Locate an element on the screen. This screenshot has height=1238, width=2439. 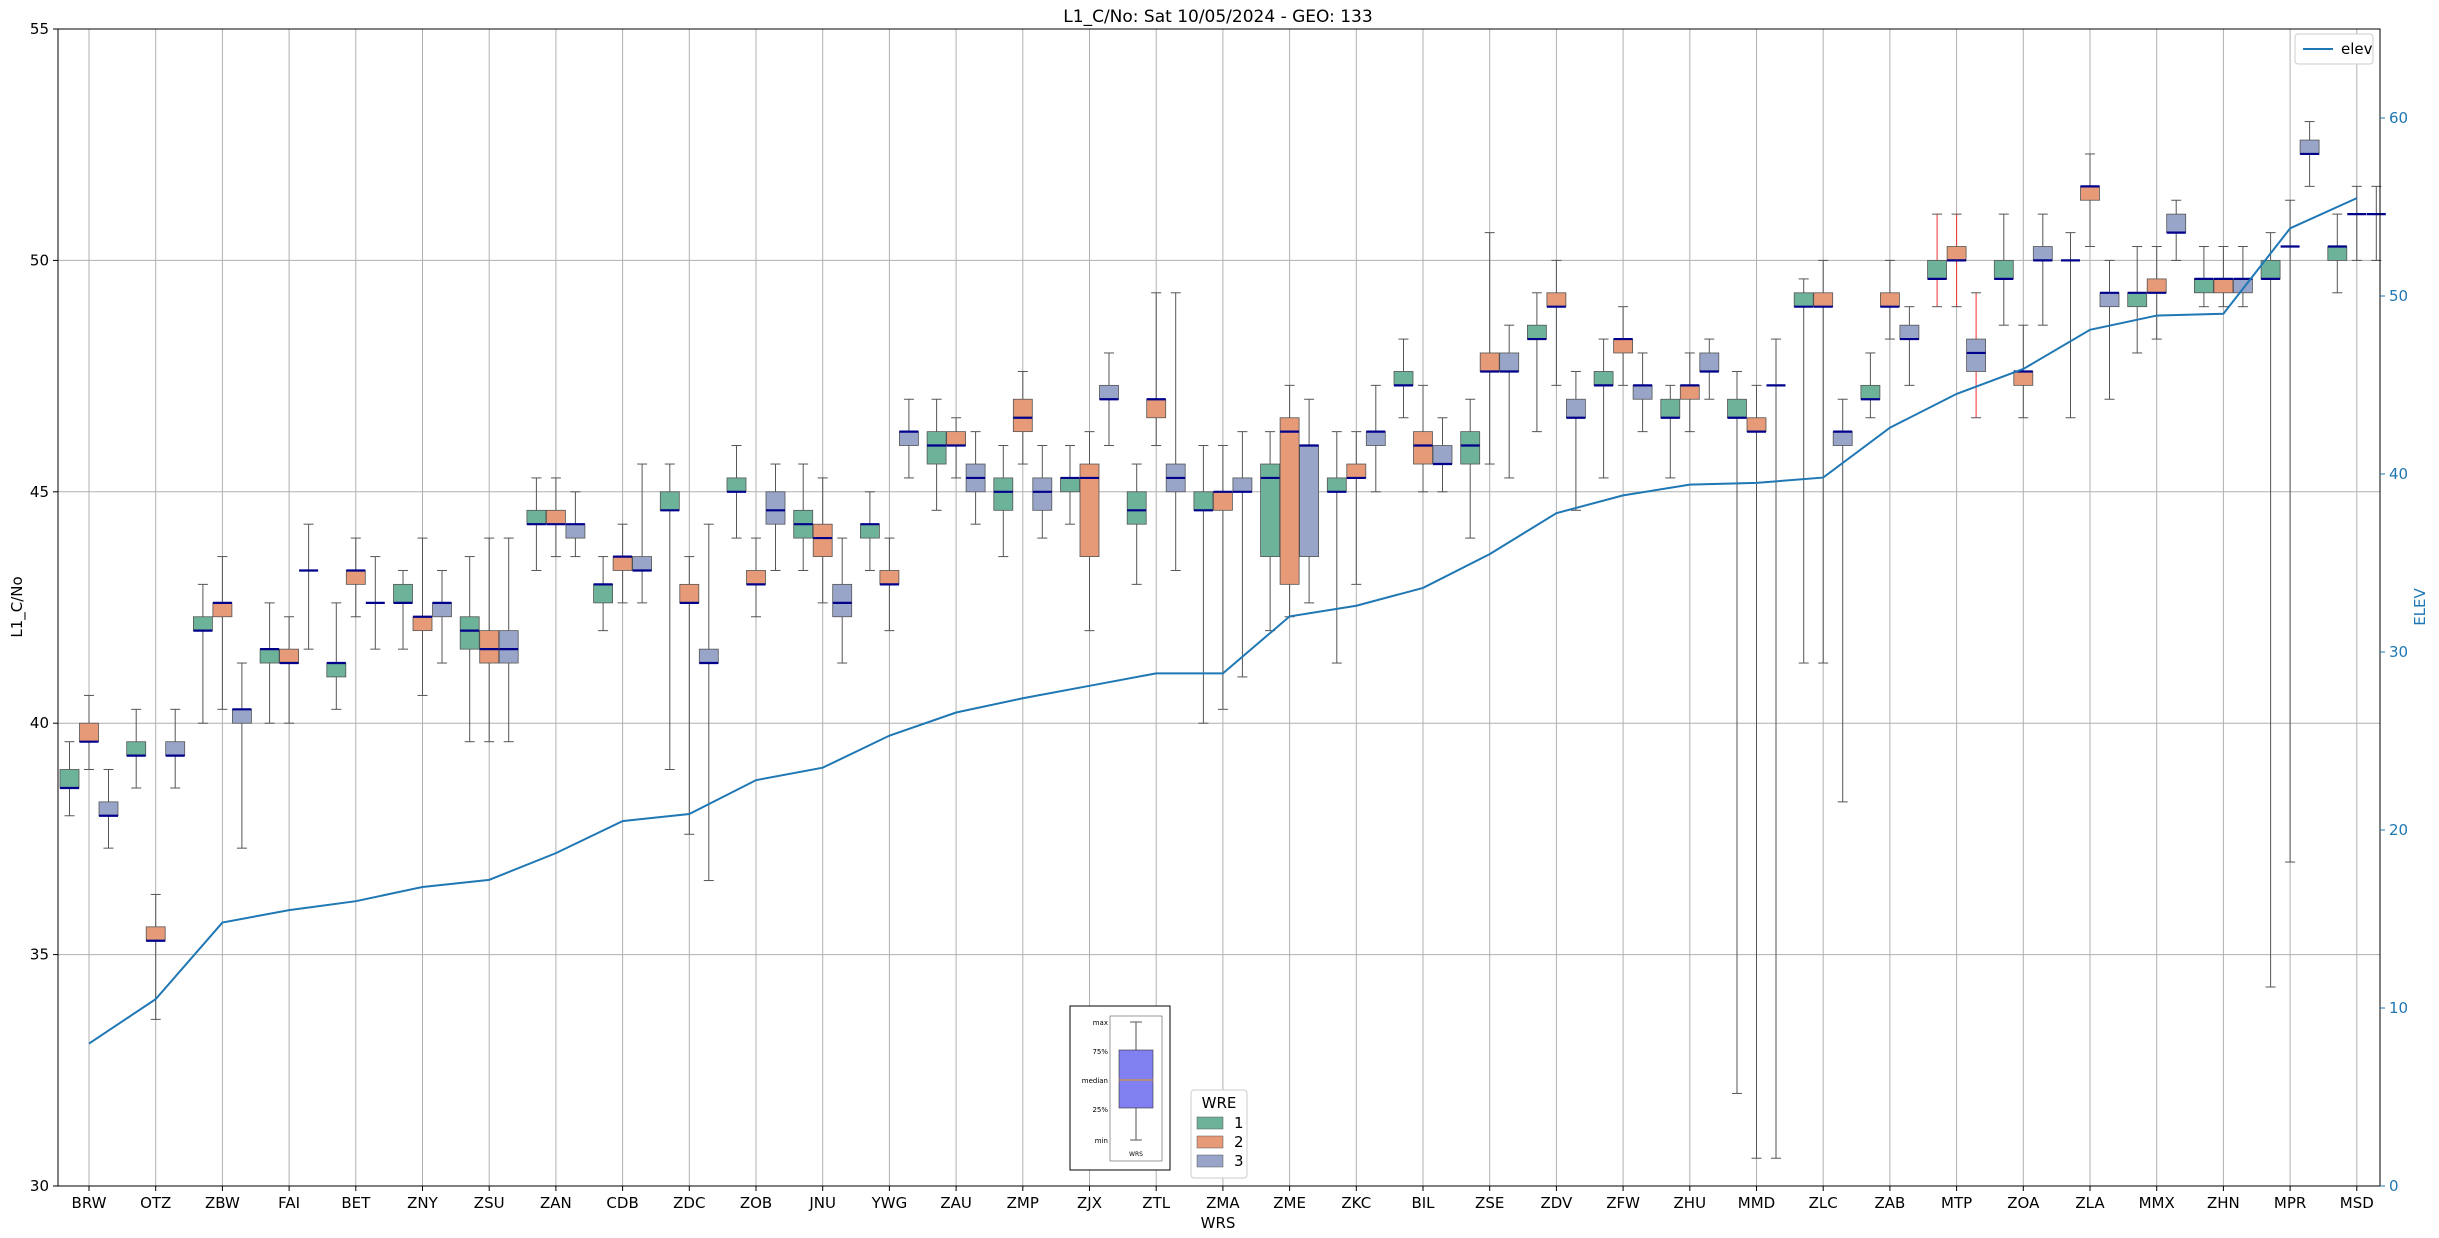
box-ZMA-wre2 is located at coordinates (1223, 577).